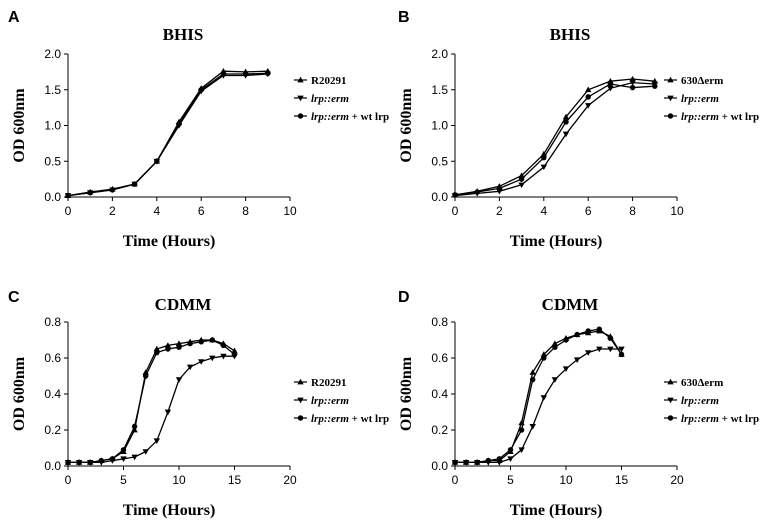  Describe the element at coordinates (52, 322) in the screenshot. I see `panel-c-y-tick-label: 0.8` at that location.